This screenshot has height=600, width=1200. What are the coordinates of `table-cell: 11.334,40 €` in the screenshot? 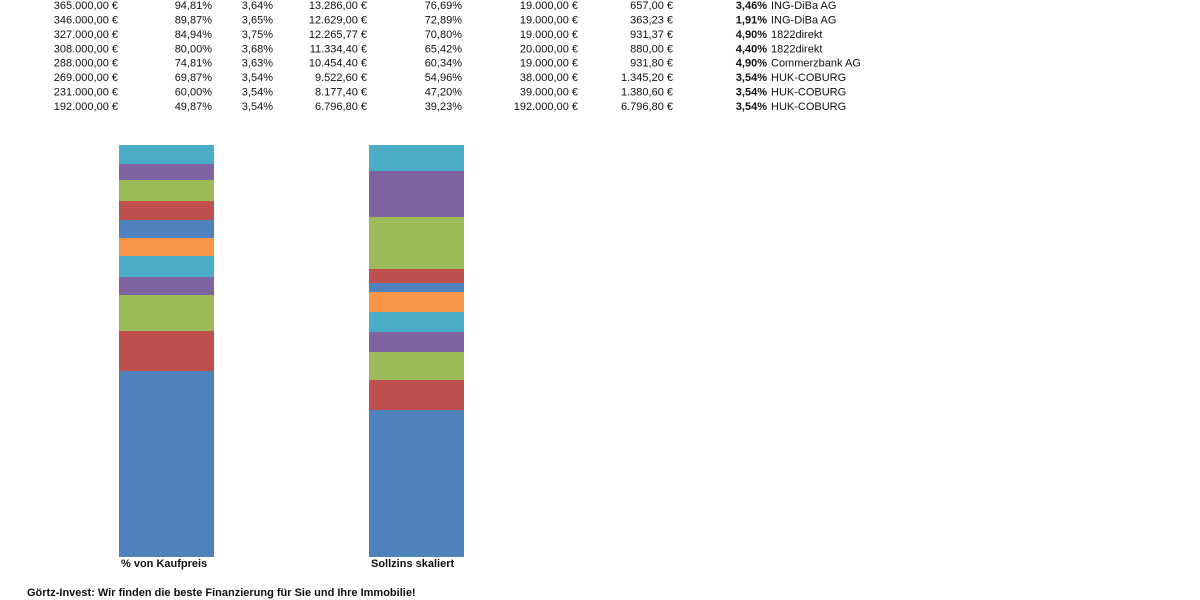 It's located at (338, 49).